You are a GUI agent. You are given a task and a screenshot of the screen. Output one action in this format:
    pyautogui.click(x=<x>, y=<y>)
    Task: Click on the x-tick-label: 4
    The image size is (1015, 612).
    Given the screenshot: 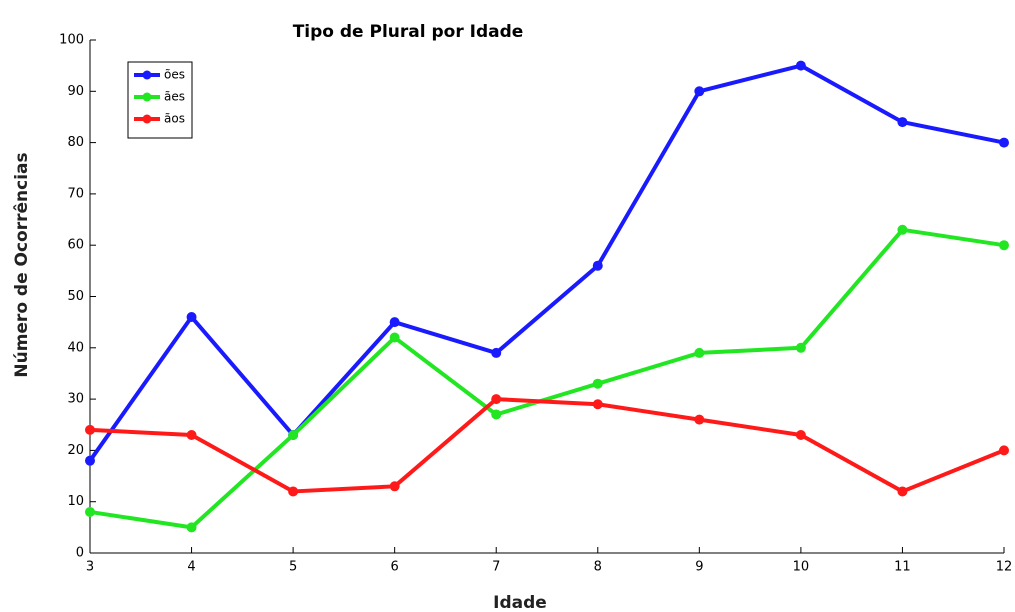 What is the action you would take?
    pyautogui.click(x=191, y=567)
    